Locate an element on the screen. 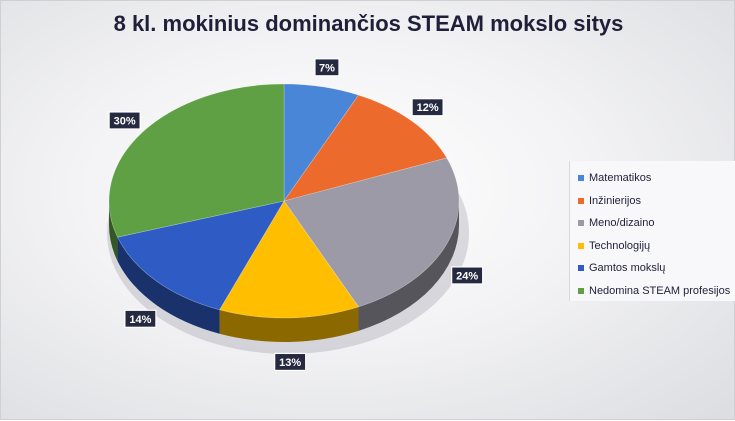  data-label: 12% is located at coordinates (427, 107).